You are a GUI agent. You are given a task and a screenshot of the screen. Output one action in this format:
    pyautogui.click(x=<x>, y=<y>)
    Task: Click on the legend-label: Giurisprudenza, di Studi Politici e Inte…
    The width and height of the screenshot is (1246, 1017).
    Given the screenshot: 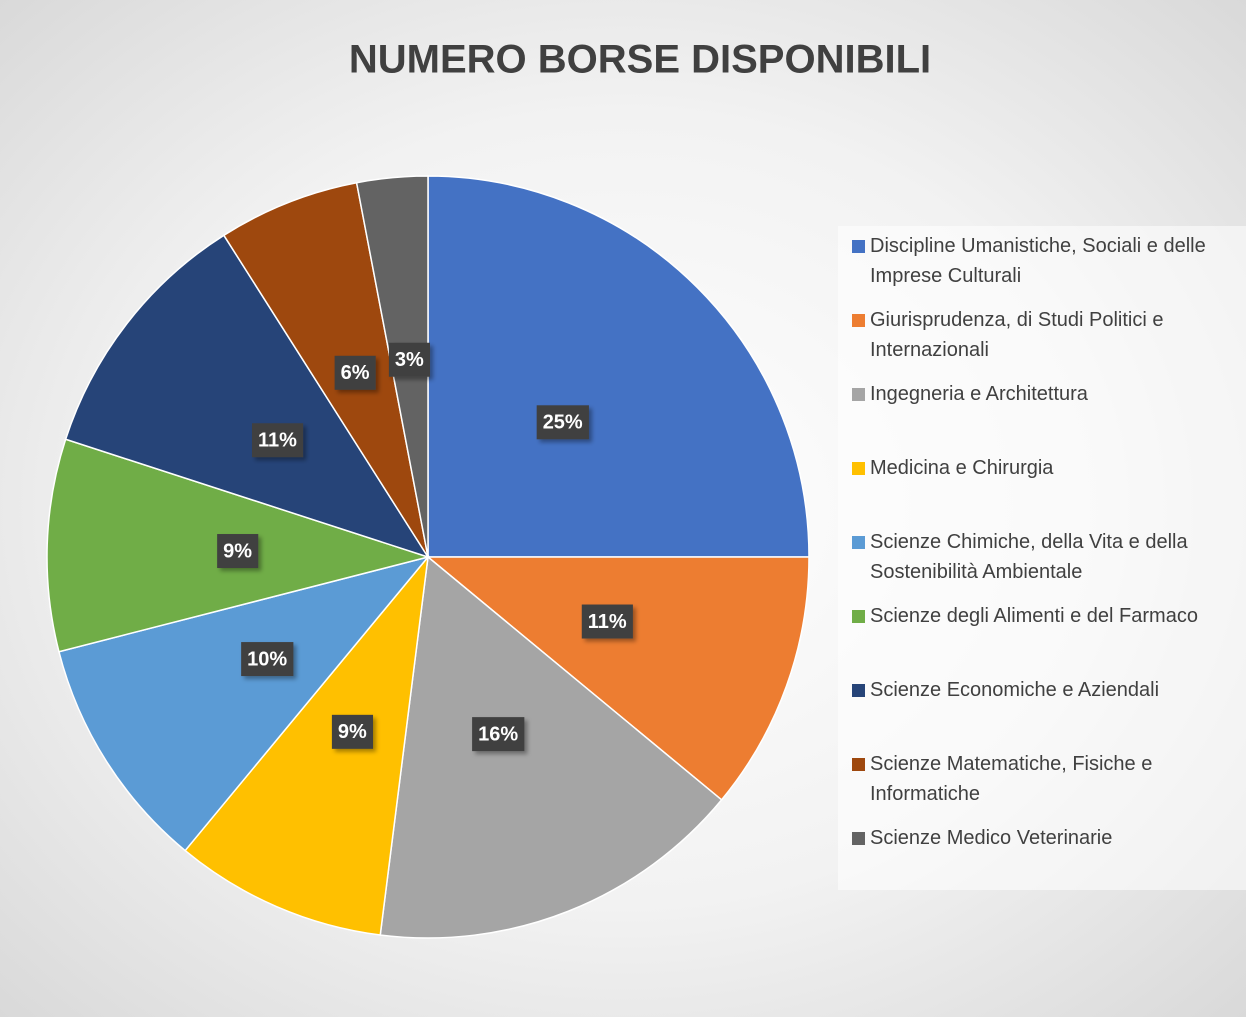 What is the action you would take?
    pyautogui.click(x=1017, y=335)
    